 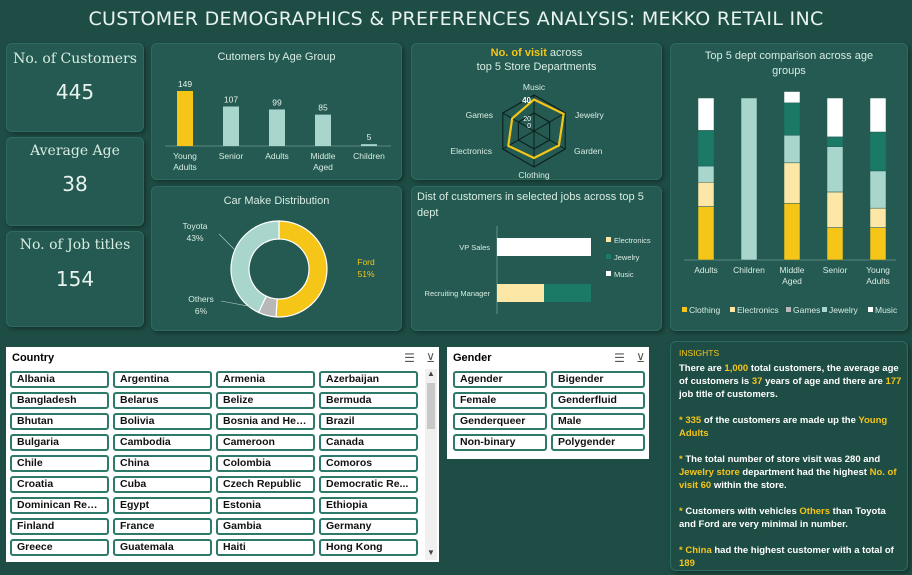 What do you see at coordinates (431, 464) in the screenshot?
I see `vertical-scrollbar: ▲ ▼` at bounding box center [431, 464].